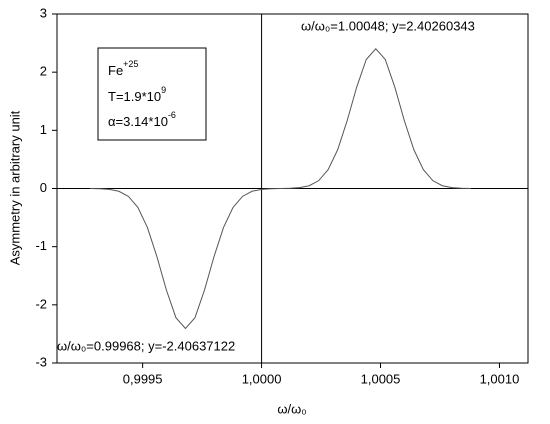 The height and width of the screenshot is (424, 550). I want to click on y-tick-label: -2, so click(41, 303).